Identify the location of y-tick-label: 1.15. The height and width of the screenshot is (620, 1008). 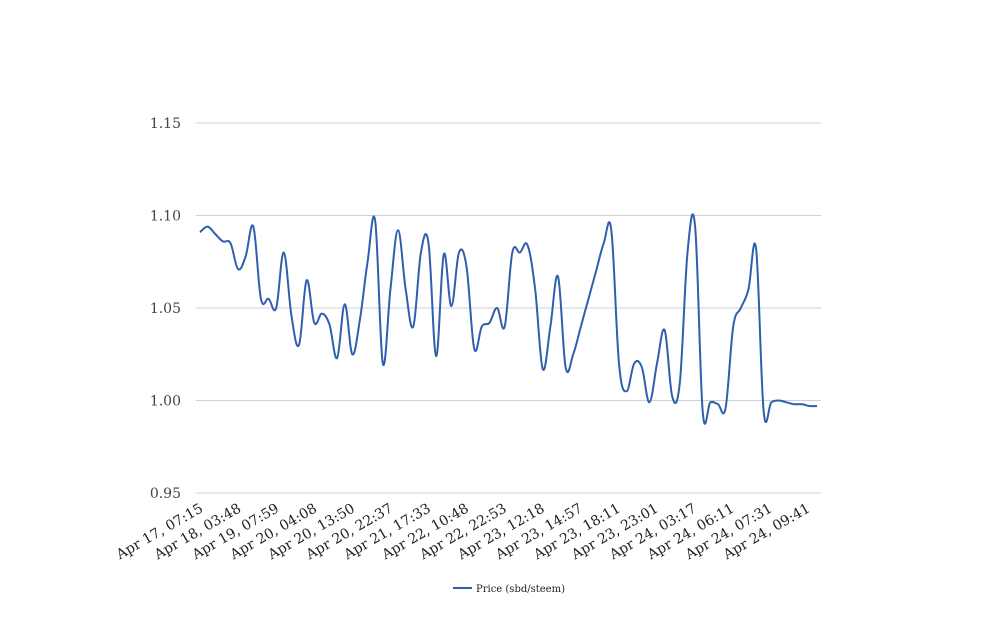
(165, 124).